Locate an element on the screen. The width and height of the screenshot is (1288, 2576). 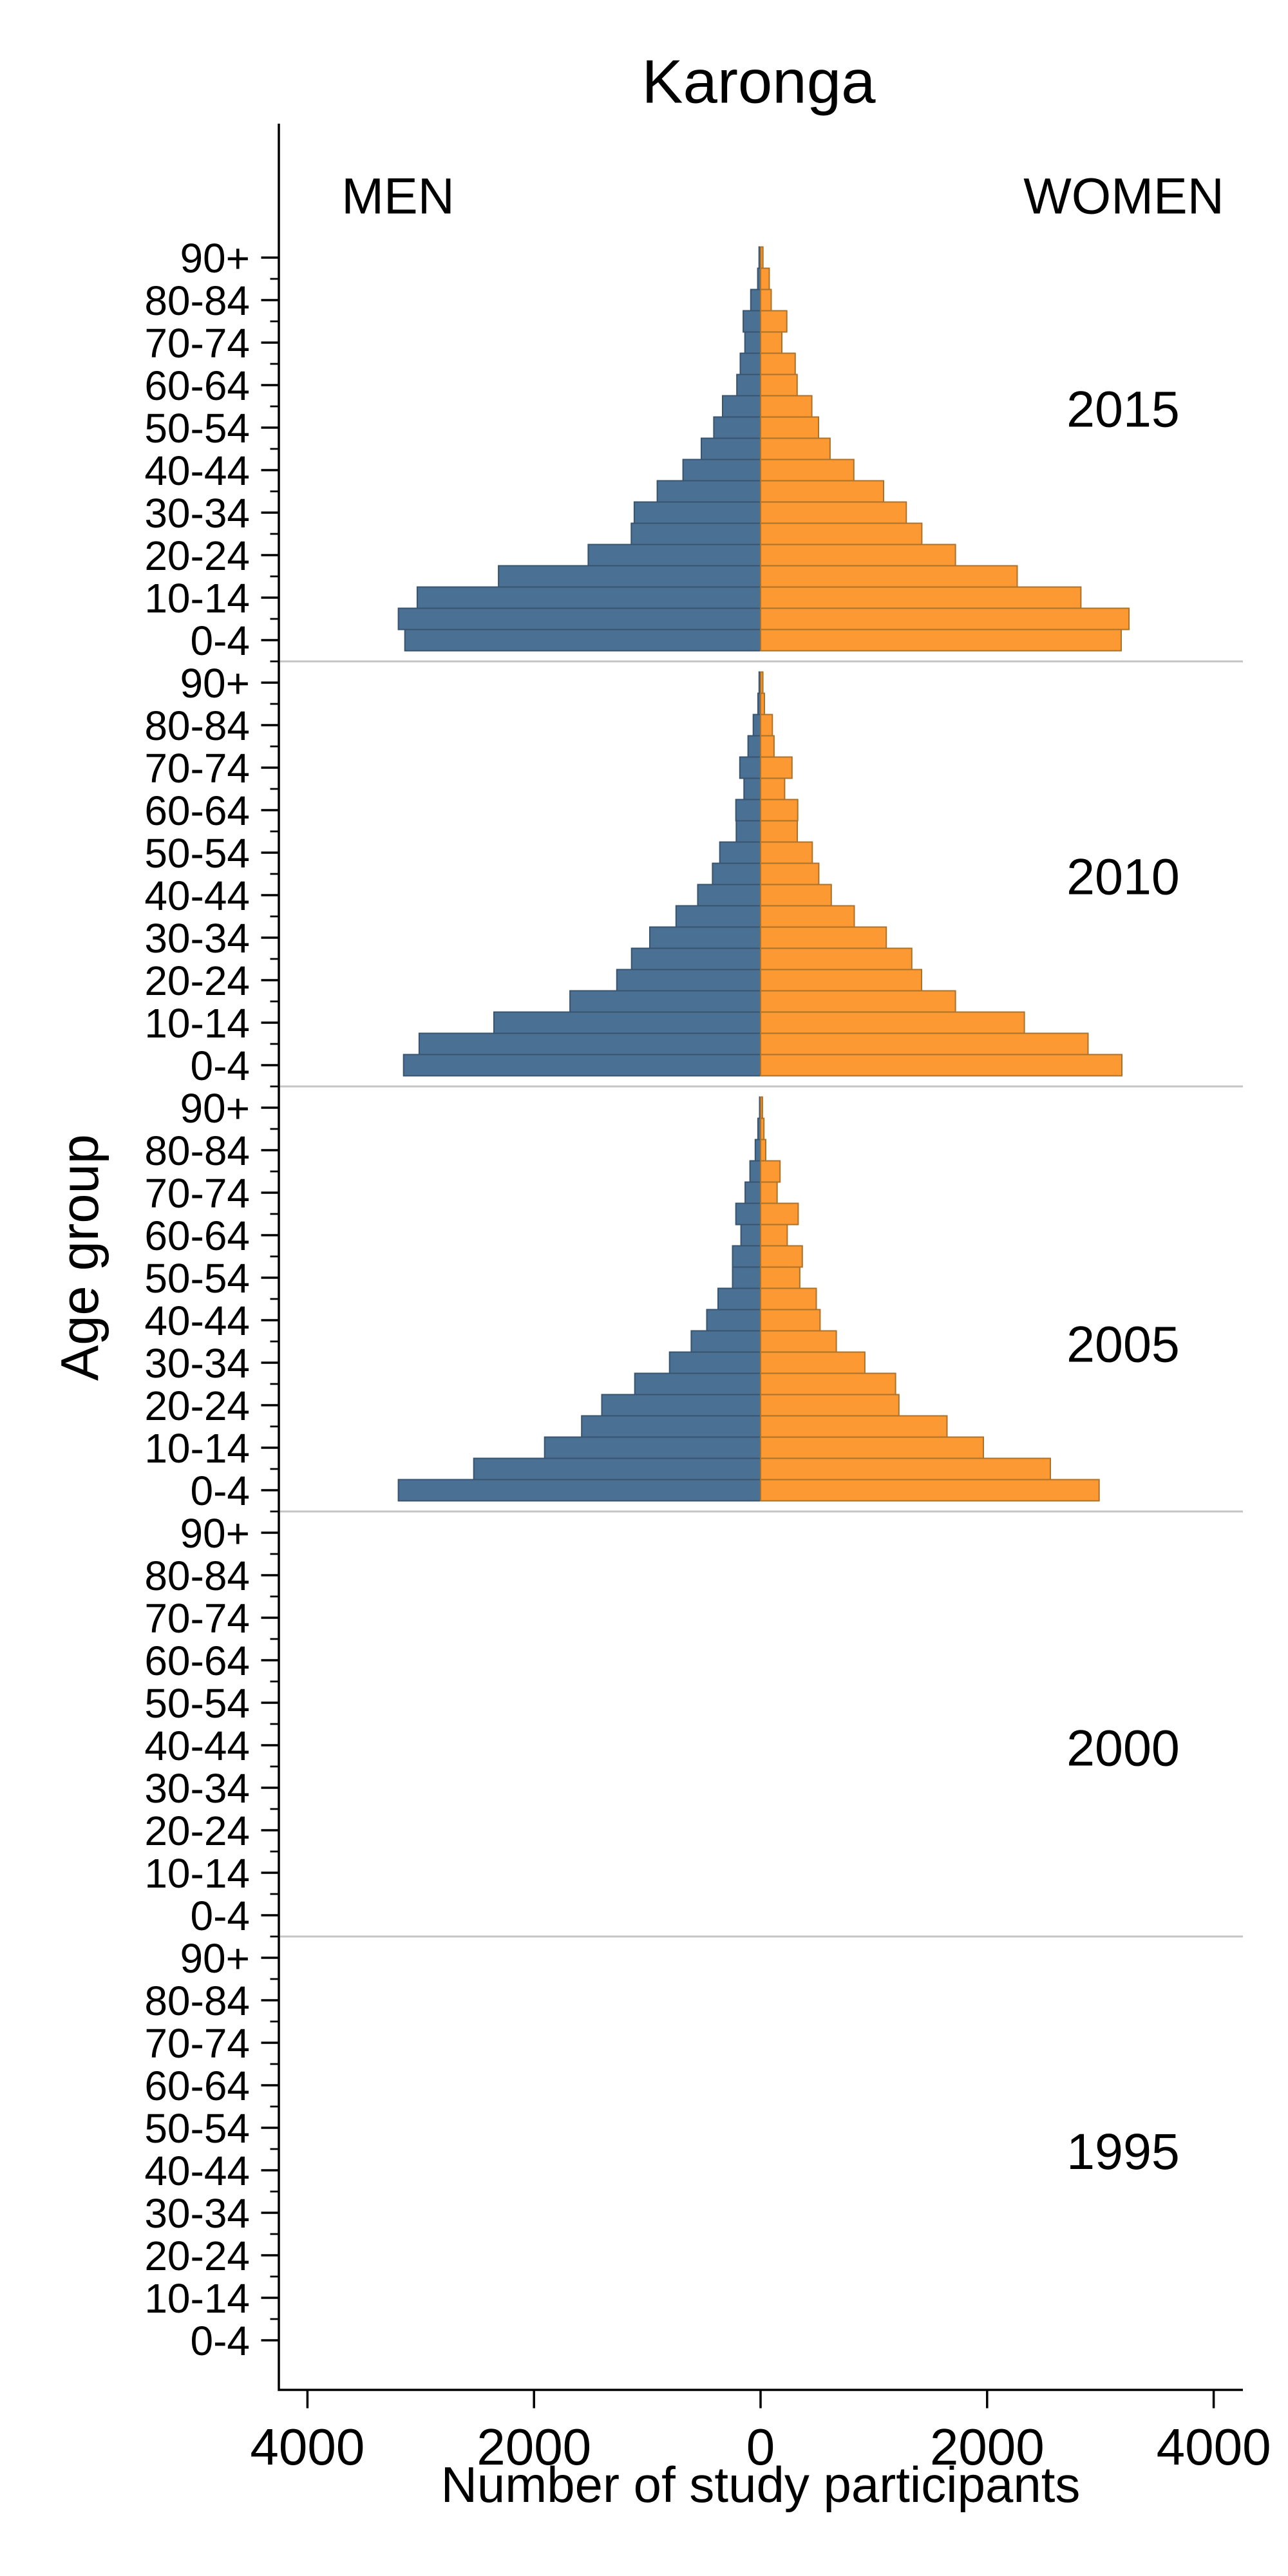
svg-text: Age group is located at coordinates (79, 1257).